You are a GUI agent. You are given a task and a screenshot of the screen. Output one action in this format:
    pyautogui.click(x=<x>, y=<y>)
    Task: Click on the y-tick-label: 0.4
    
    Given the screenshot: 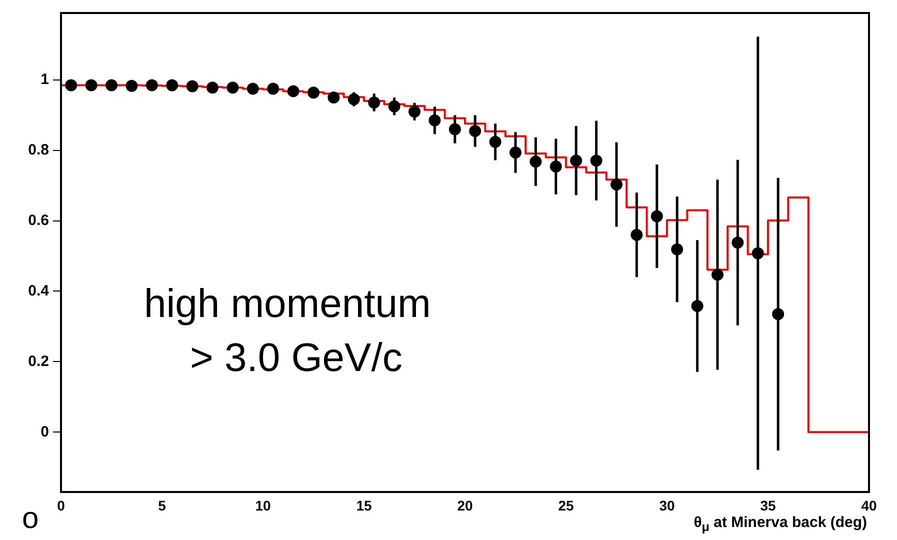 What is the action you would take?
    pyautogui.click(x=39, y=291)
    